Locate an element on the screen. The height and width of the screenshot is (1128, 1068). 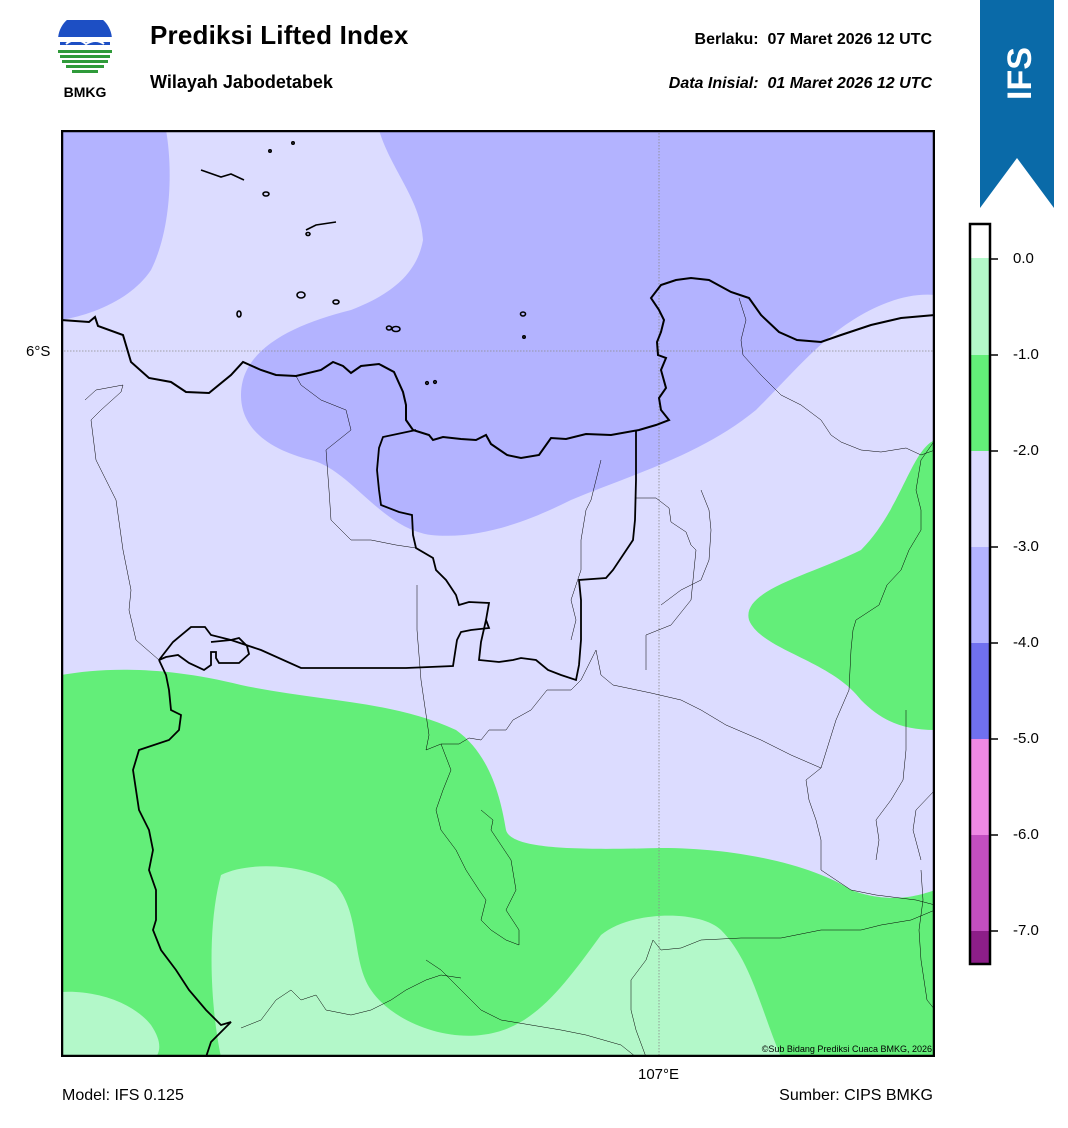
province-boundary is located at coordinates (506, 555).